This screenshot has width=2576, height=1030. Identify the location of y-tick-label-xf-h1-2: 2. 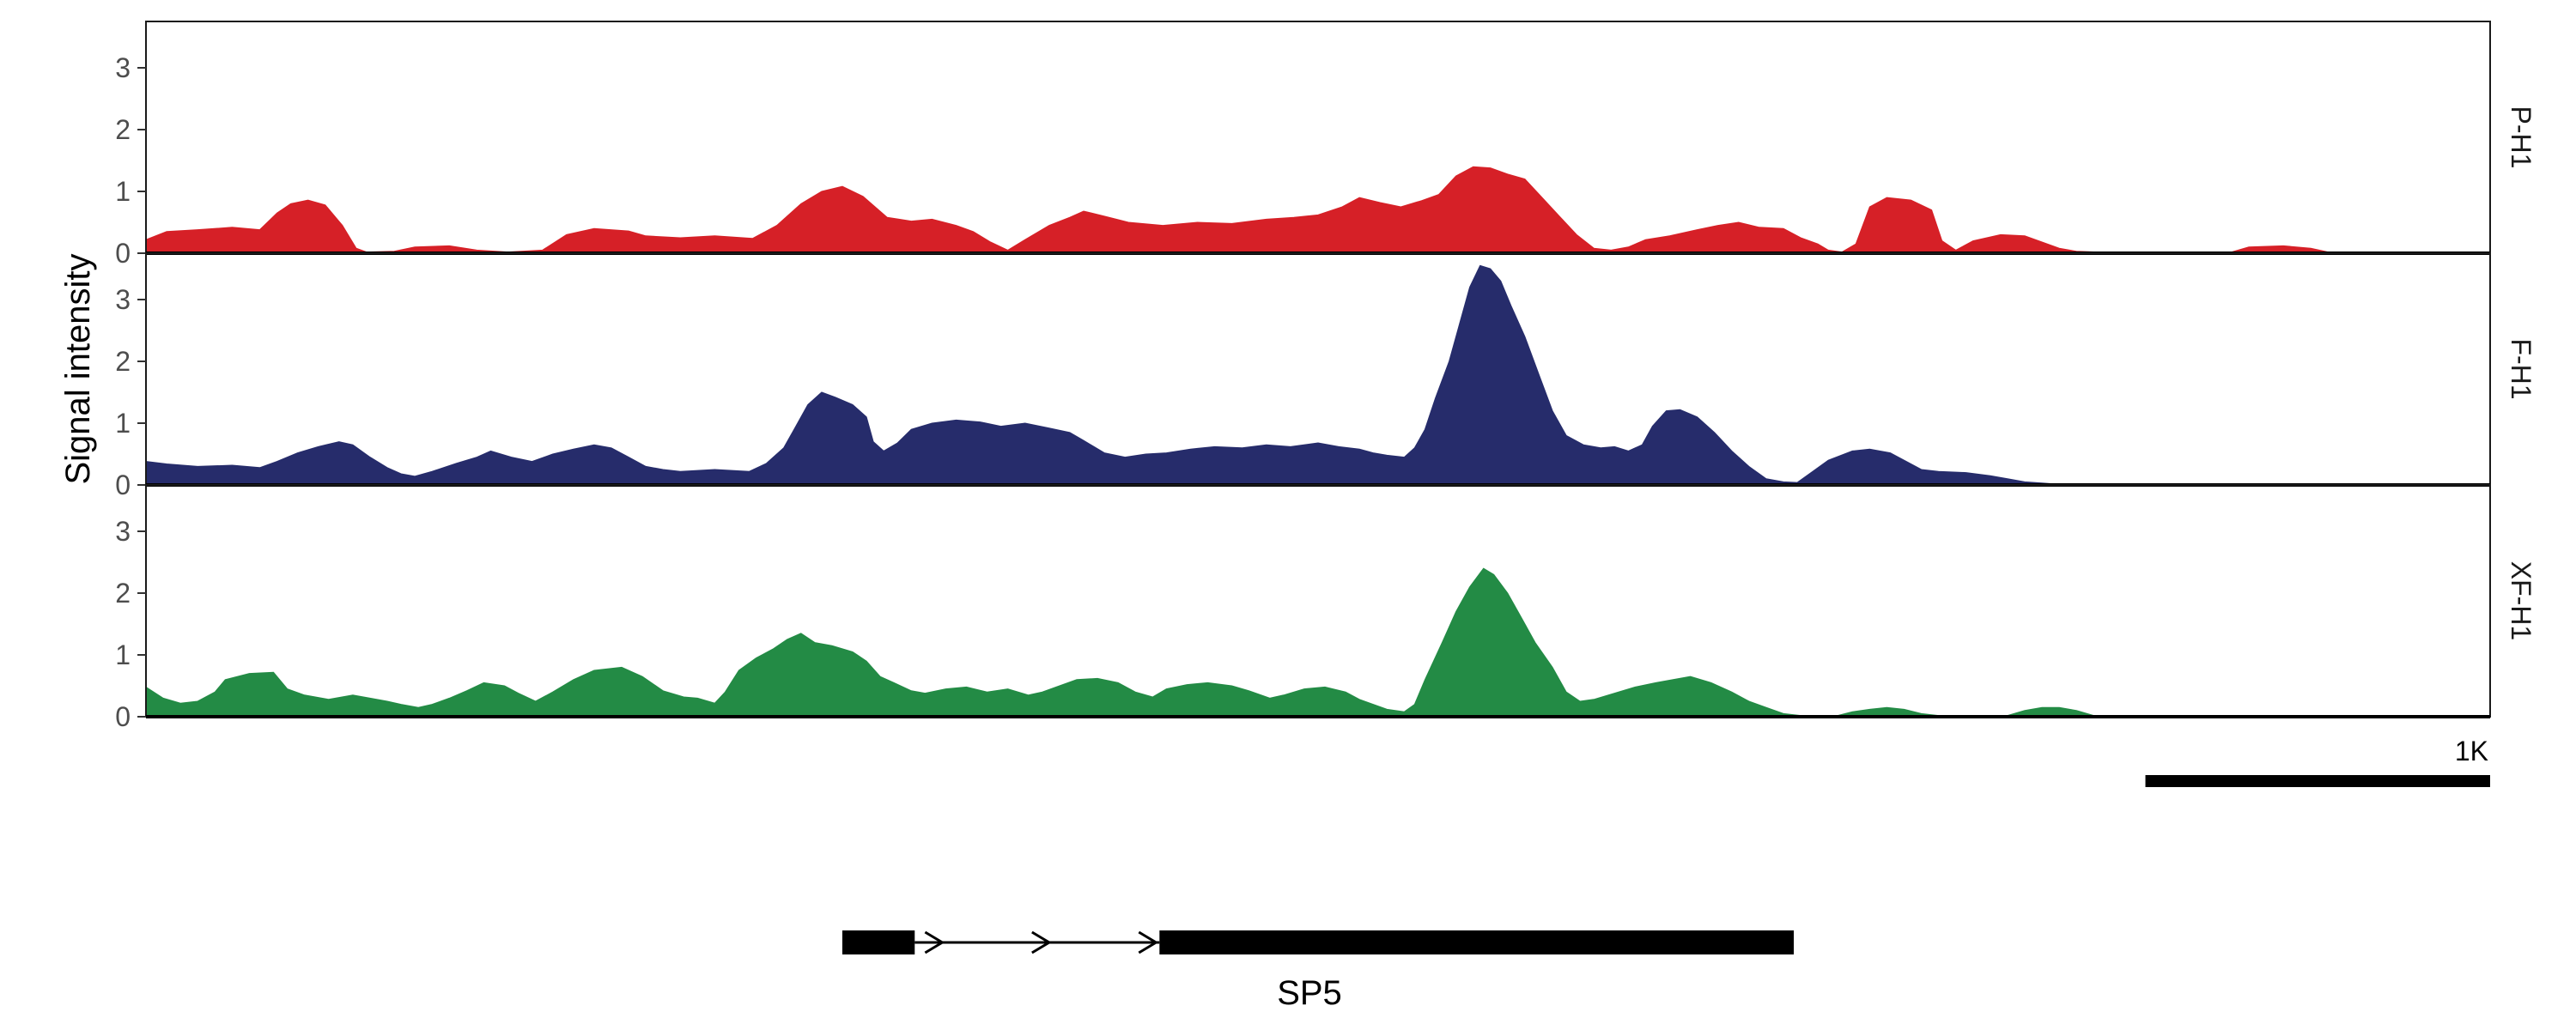
(123, 593).